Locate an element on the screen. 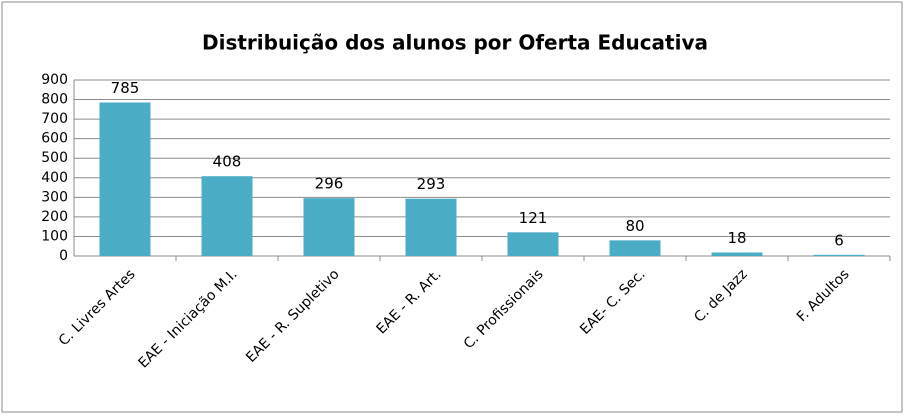 This screenshot has width=906, height=417. y-tick-label: 400 is located at coordinates (54, 178).